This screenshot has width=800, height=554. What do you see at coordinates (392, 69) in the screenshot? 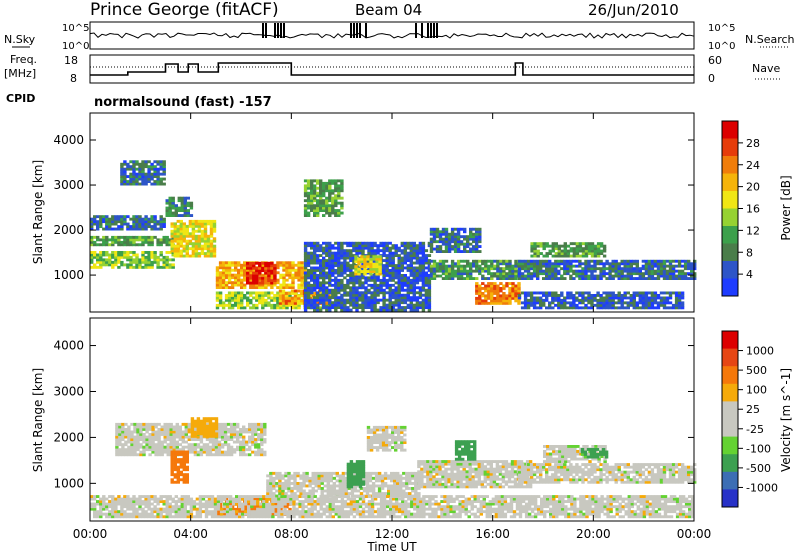
I see `freq-panel-frame` at bounding box center [392, 69].